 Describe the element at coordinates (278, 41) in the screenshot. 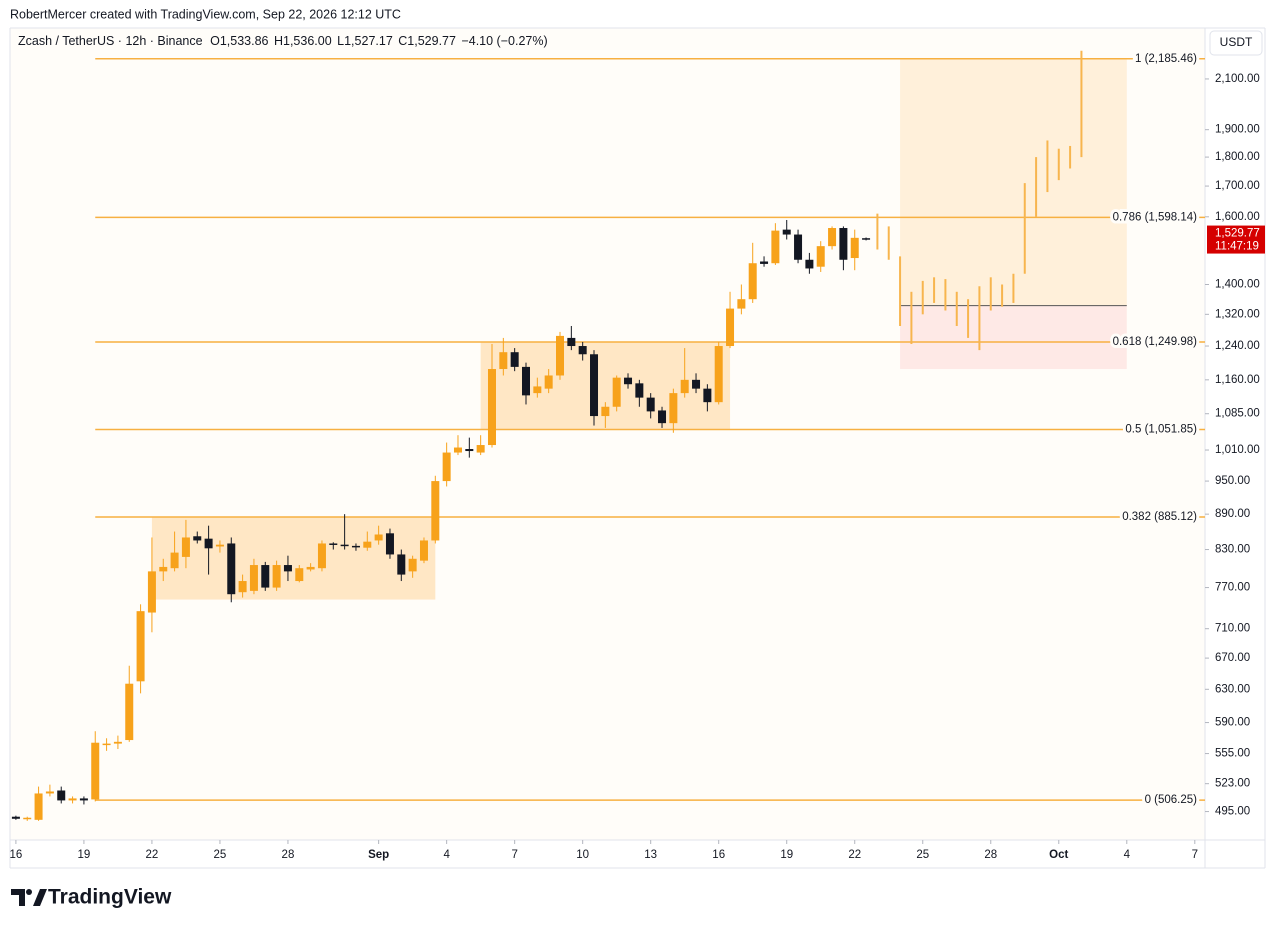

I see `high-label: H` at that location.